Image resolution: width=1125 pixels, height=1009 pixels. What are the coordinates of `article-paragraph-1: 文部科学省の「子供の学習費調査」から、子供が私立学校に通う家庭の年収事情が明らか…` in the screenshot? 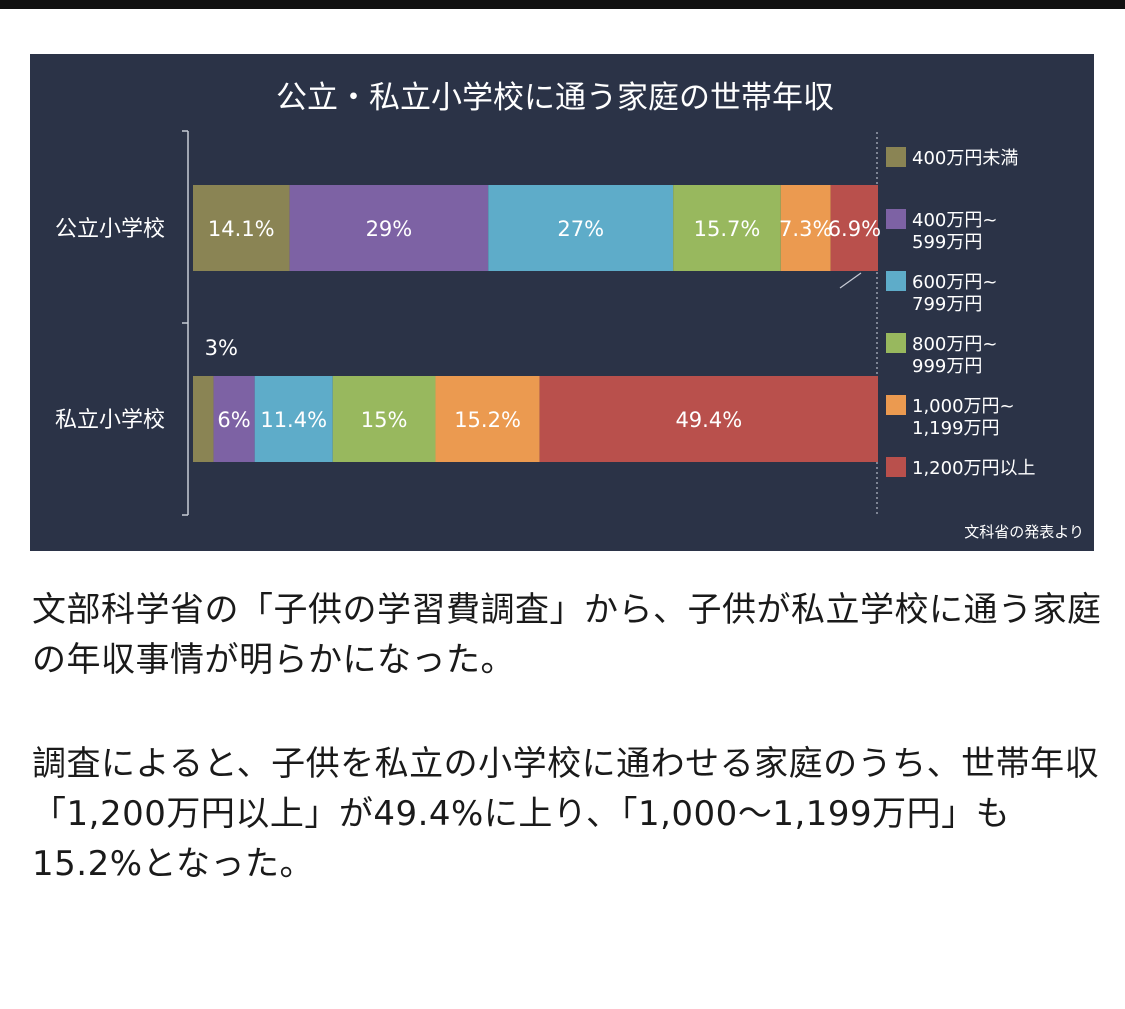 It's located at (567, 635).